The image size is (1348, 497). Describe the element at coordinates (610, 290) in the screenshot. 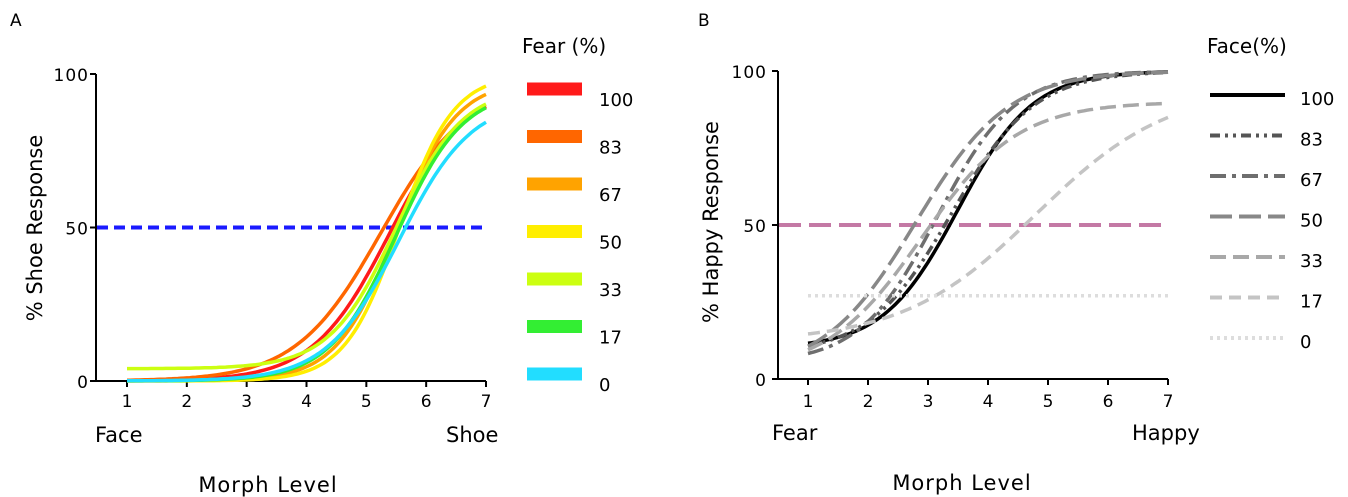

I see `panel-a-legend-label-33: 33` at that location.